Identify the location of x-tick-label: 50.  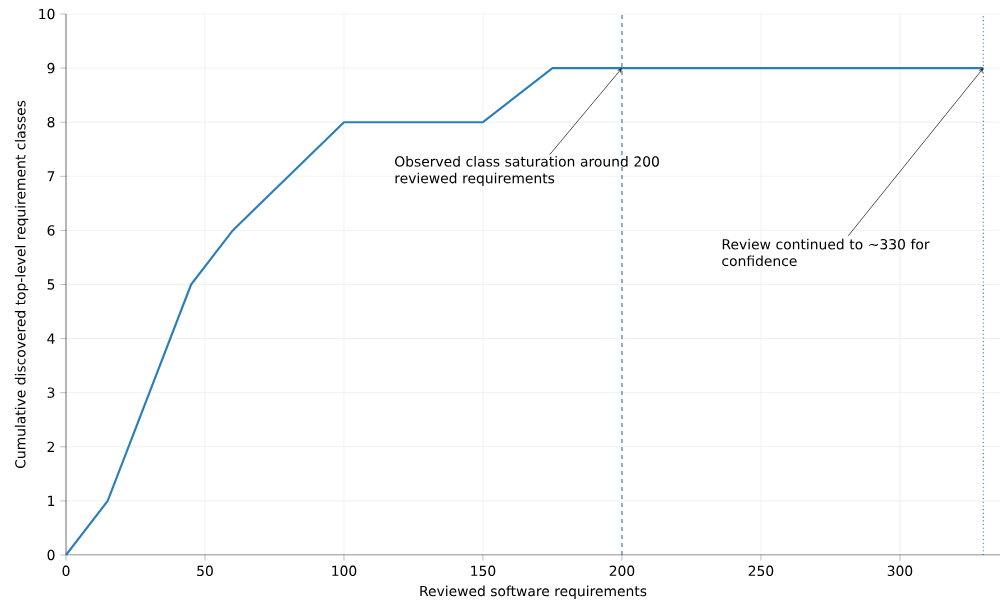
(205, 571).